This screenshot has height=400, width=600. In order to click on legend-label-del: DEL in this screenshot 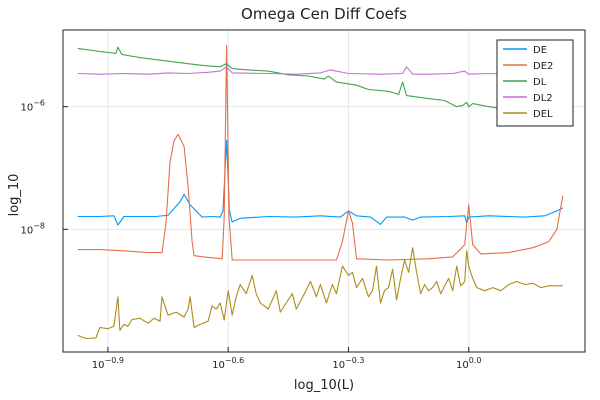, I will do `click(543, 114)`.